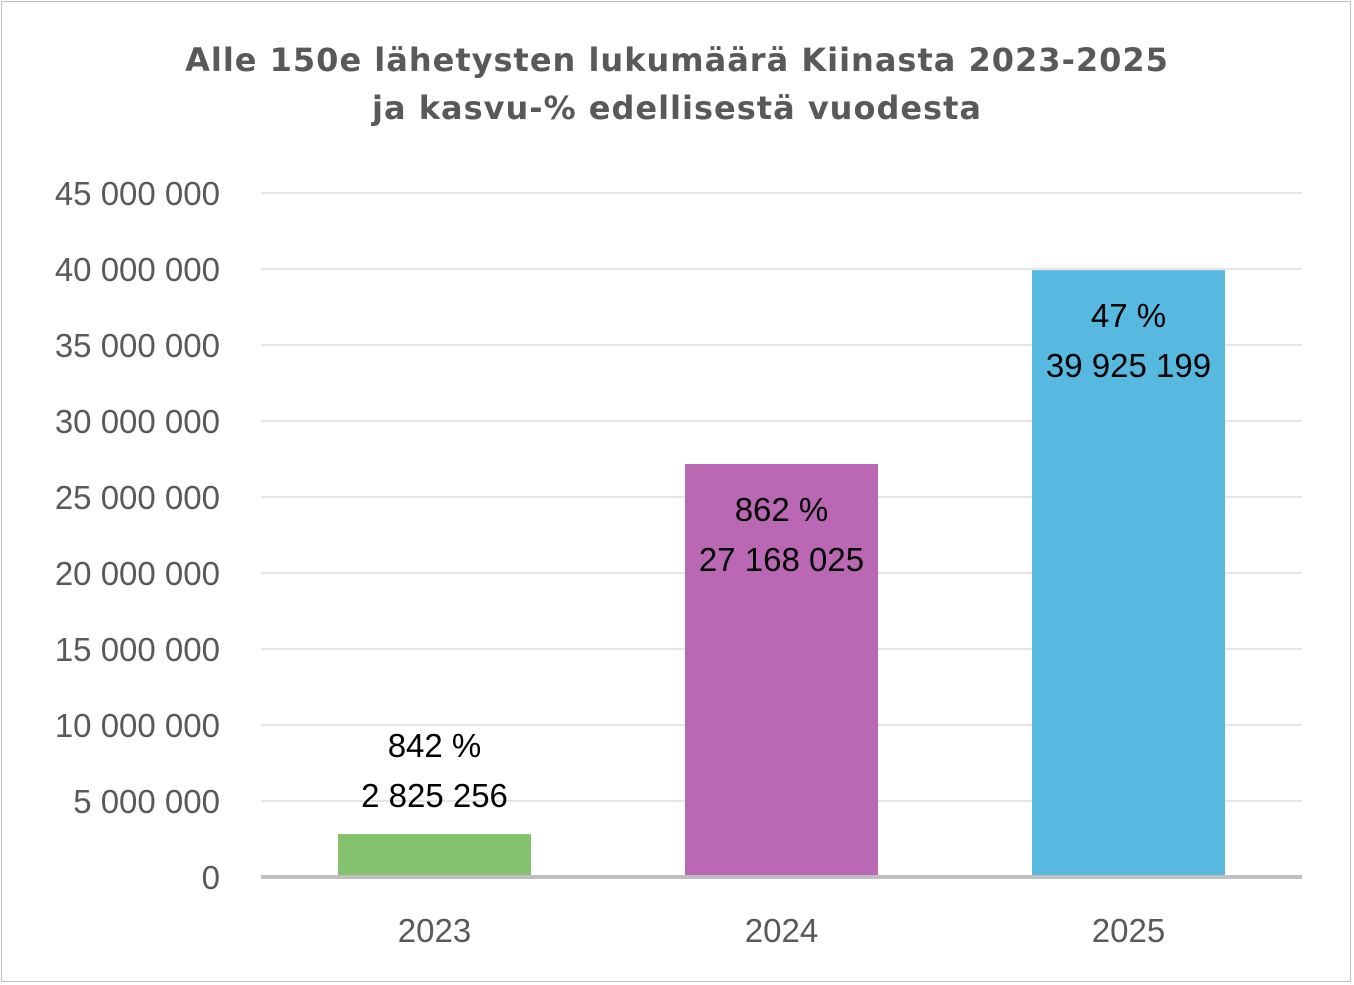 This screenshot has width=1354, height=985. Describe the element at coordinates (137, 269) in the screenshot. I see `y-tick-label: 40 000 000` at that location.